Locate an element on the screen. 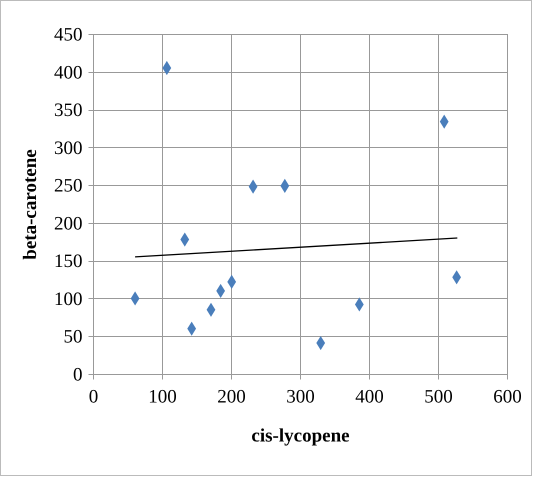  x-tick-label: 200 is located at coordinates (231, 397).